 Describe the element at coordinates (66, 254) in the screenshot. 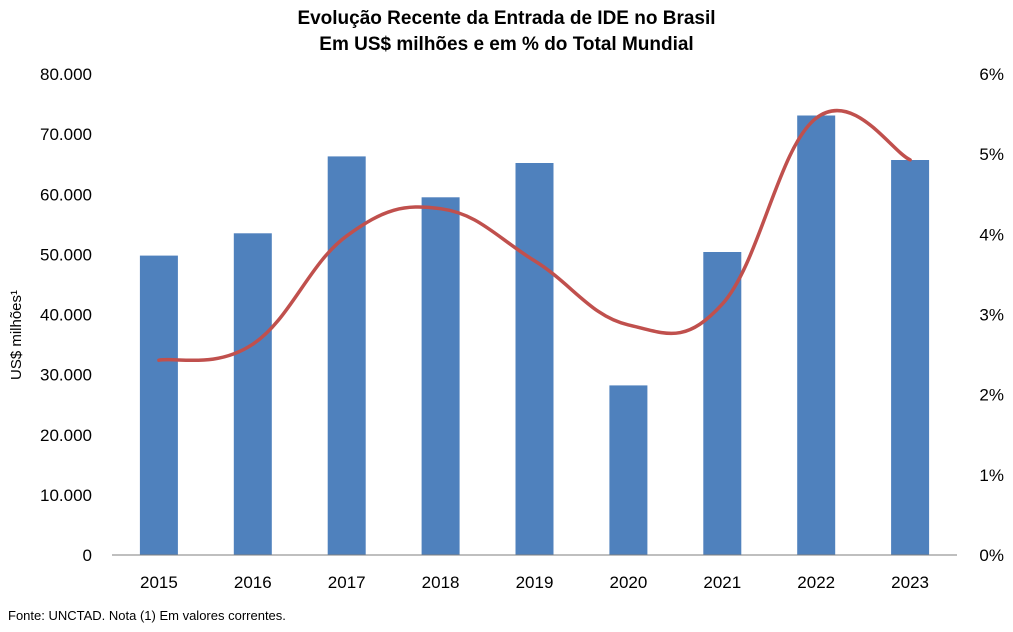

I see `y-tick-label: 50.000` at that location.